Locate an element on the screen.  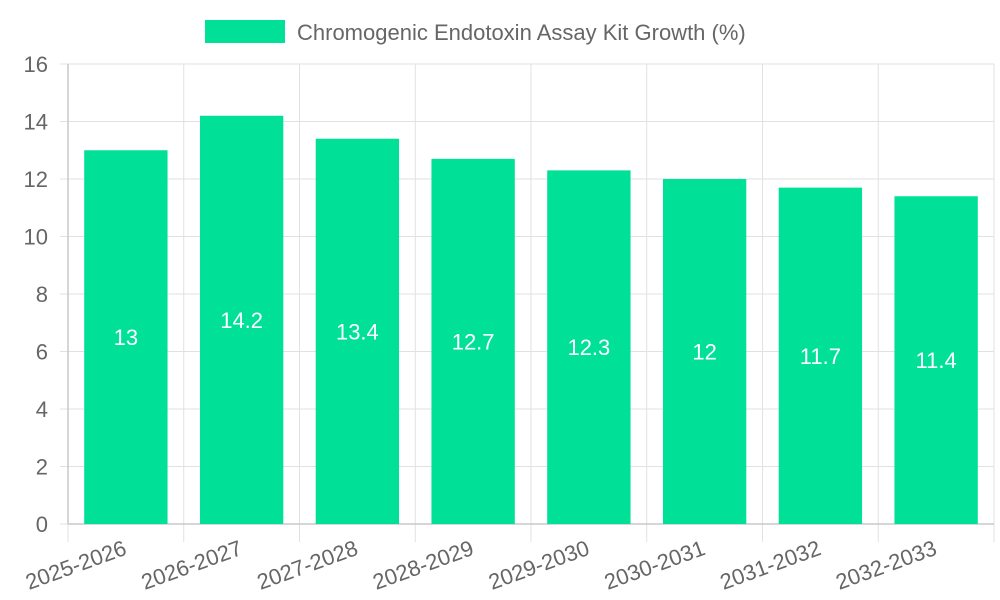
y-tick-label: 6 is located at coordinates (42, 352).